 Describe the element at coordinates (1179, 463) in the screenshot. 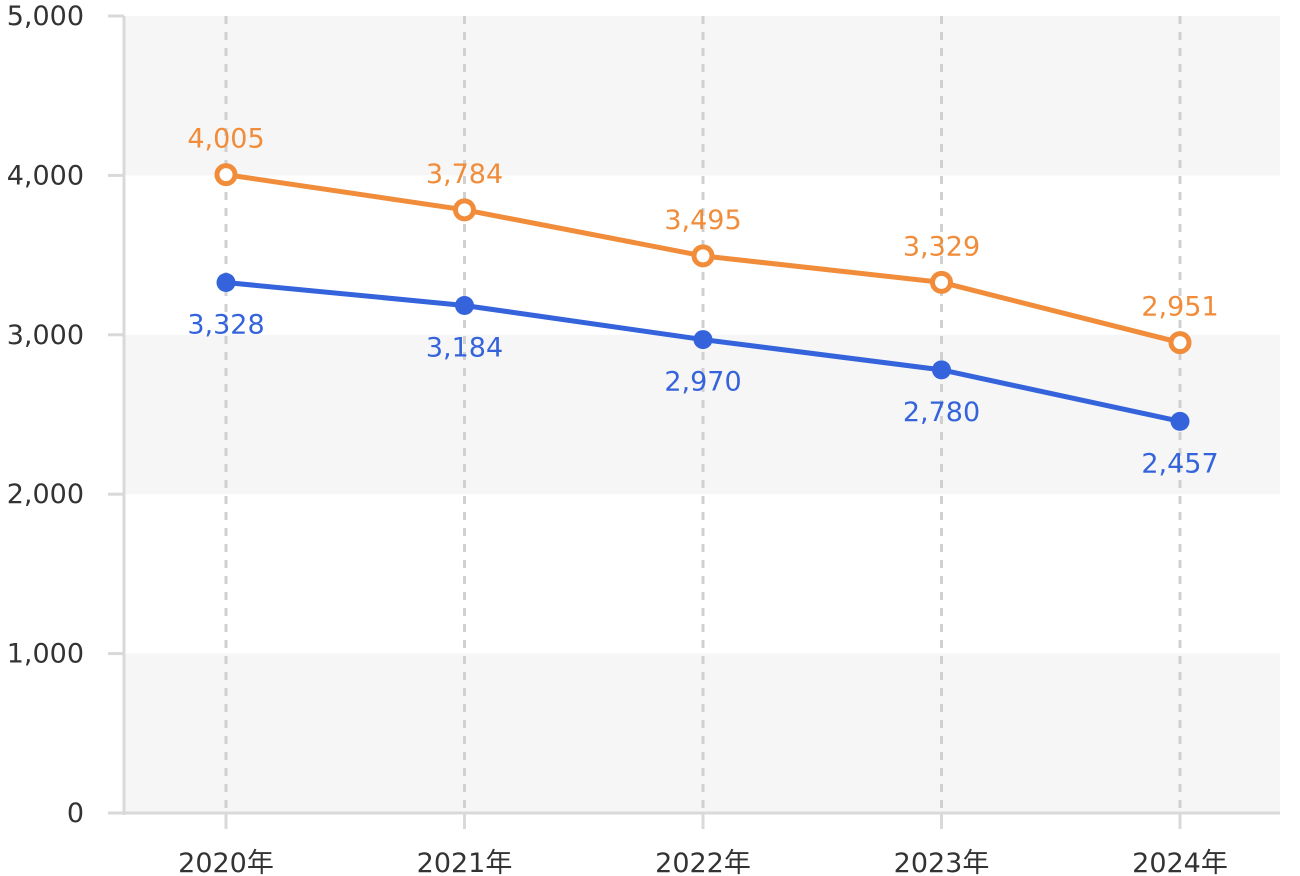

I see `data-label: 2,457` at that location.